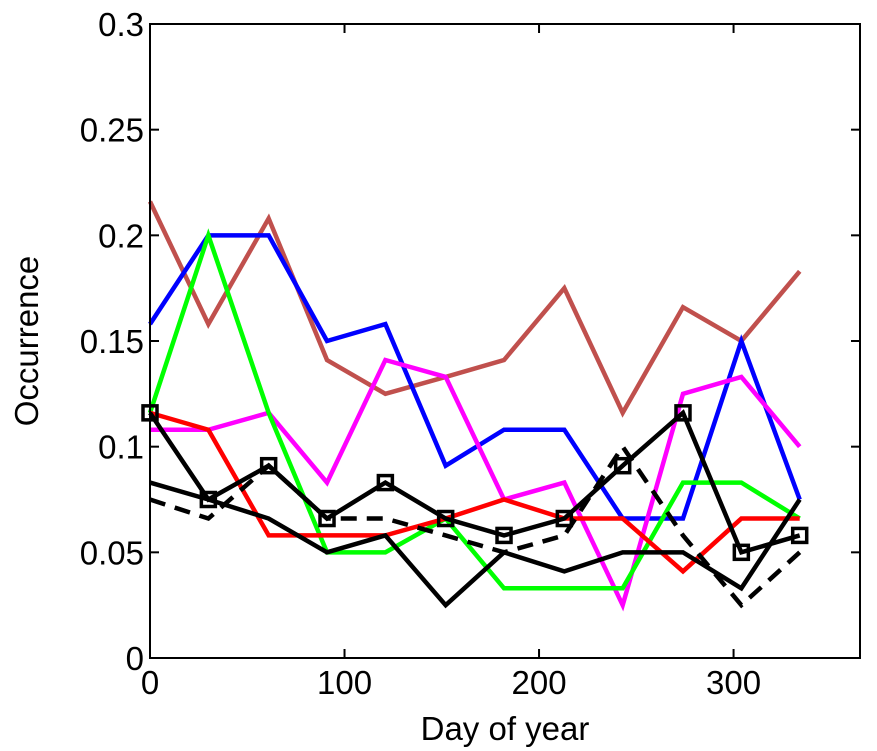 Image resolution: width=877 pixels, height=751 pixels. What do you see at coordinates (121, 447) in the screenshot?
I see `y-tick-label: 0.1` at bounding box center [121, 447].